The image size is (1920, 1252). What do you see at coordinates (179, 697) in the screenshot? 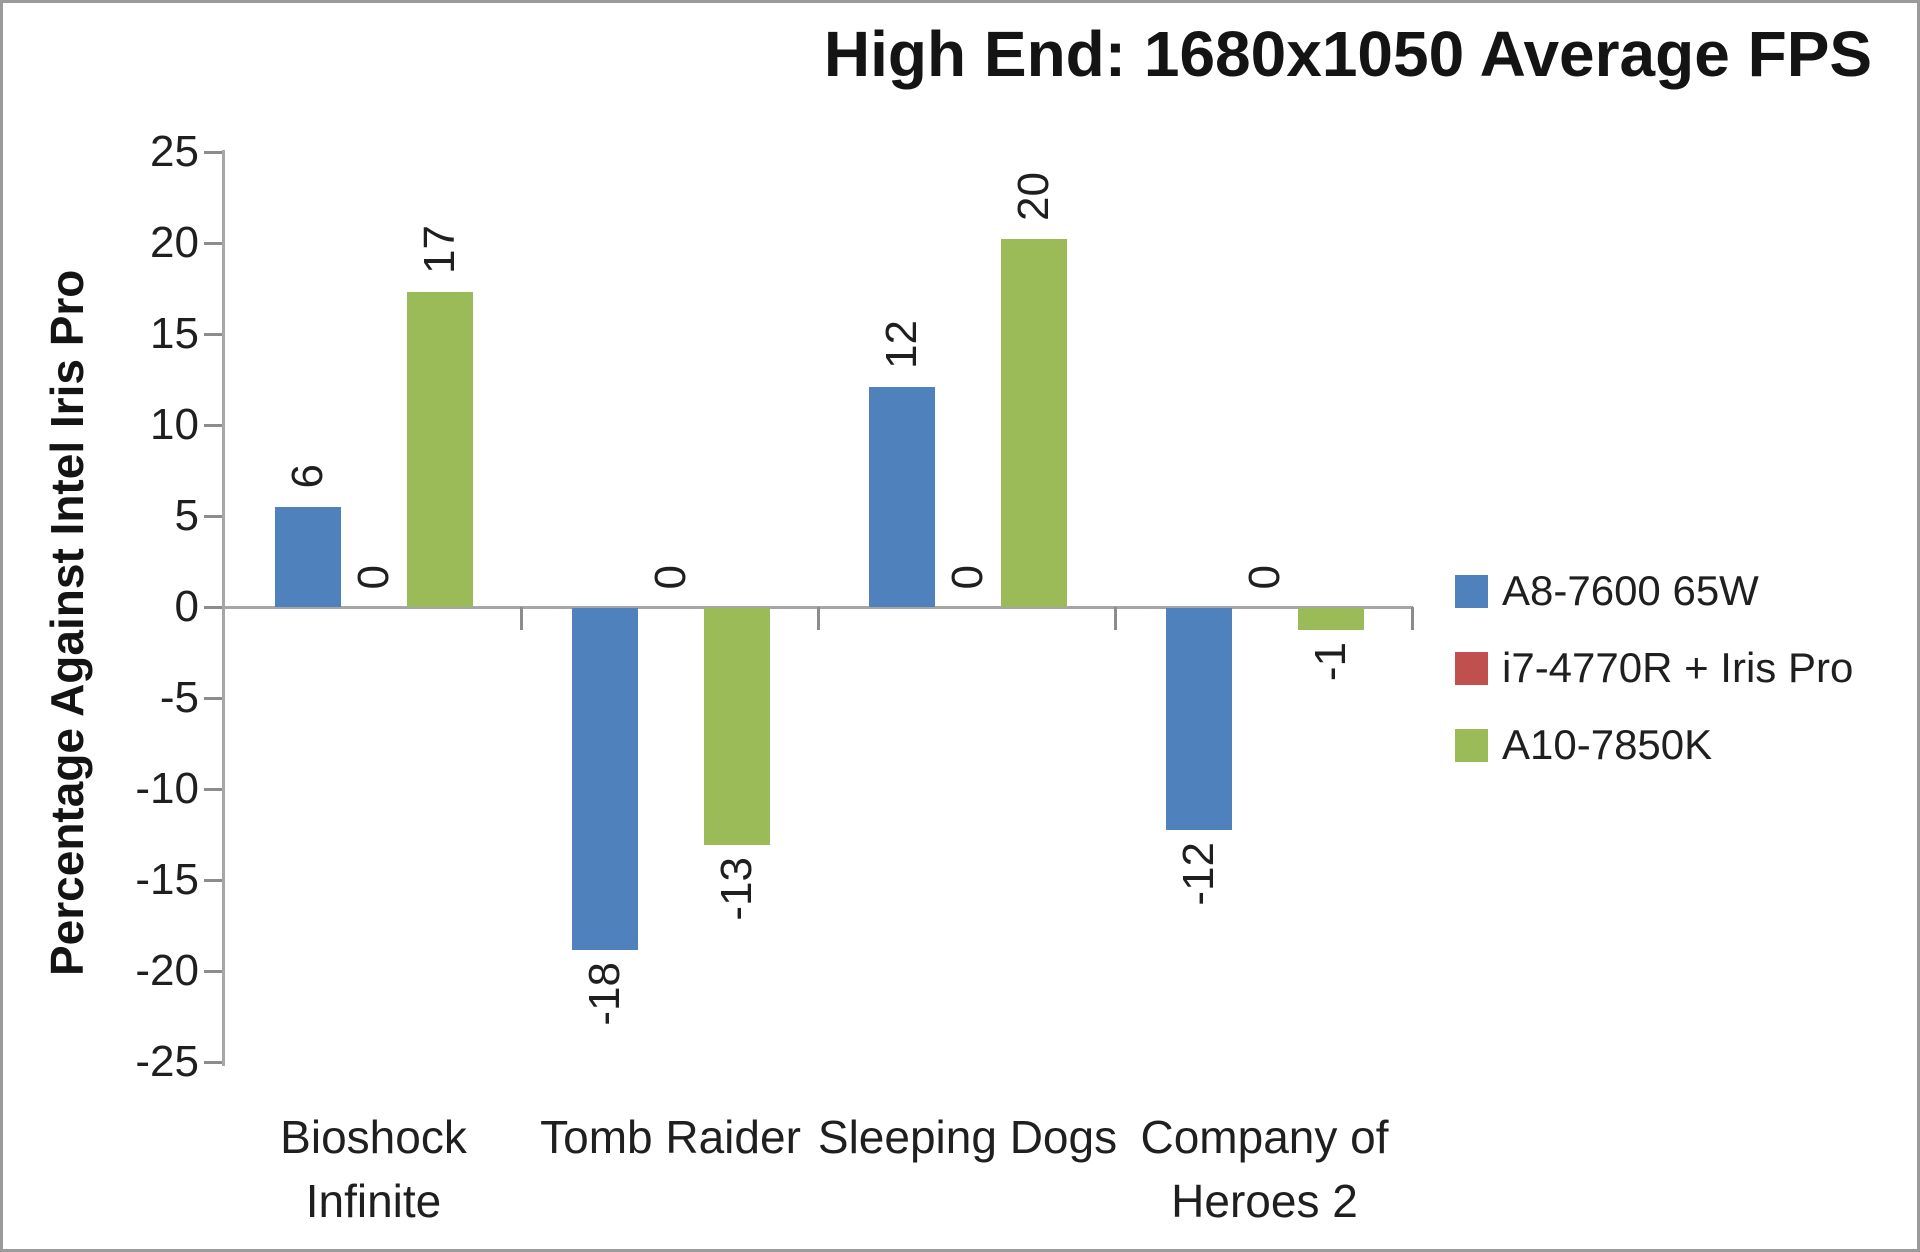
I see `y-tick-label: -5` at bounding box center [179, 697].